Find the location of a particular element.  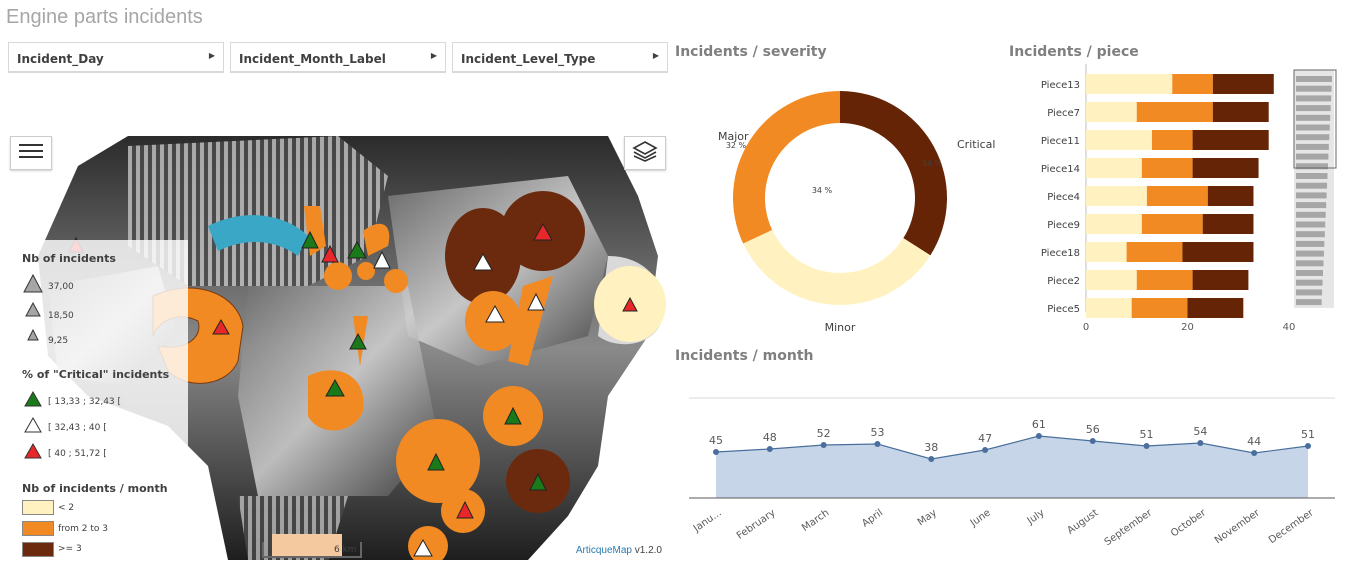

area-data-label: 38 is located at coordinates (931, 447).